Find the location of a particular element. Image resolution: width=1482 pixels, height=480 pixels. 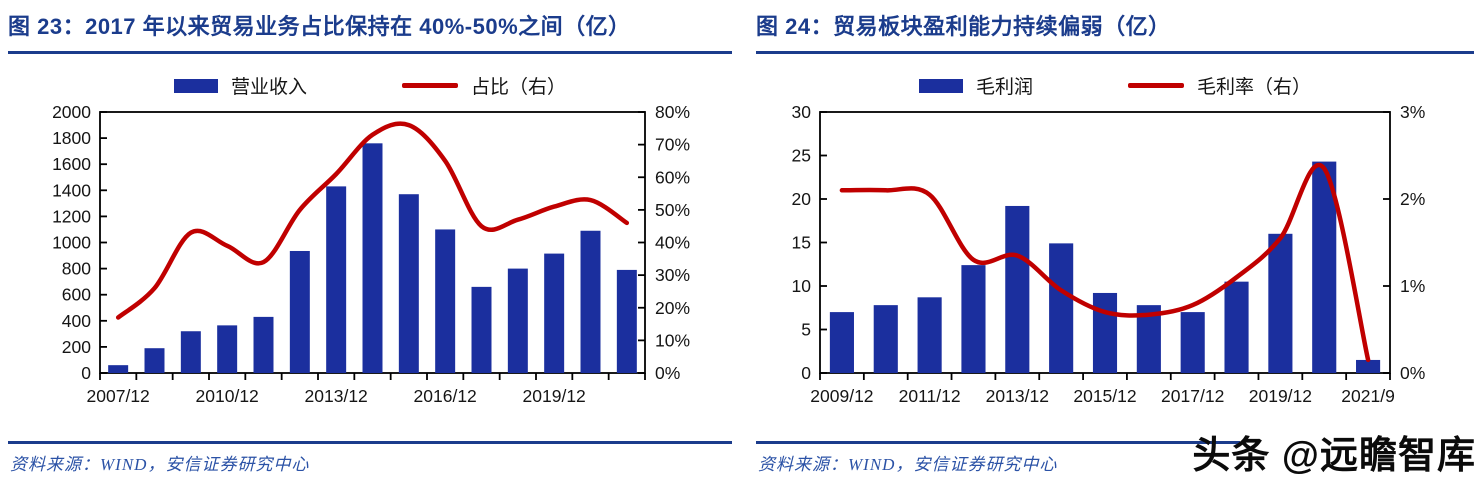

legend-item-line: 毛利率（右） is located at coordinates (1219, 85).